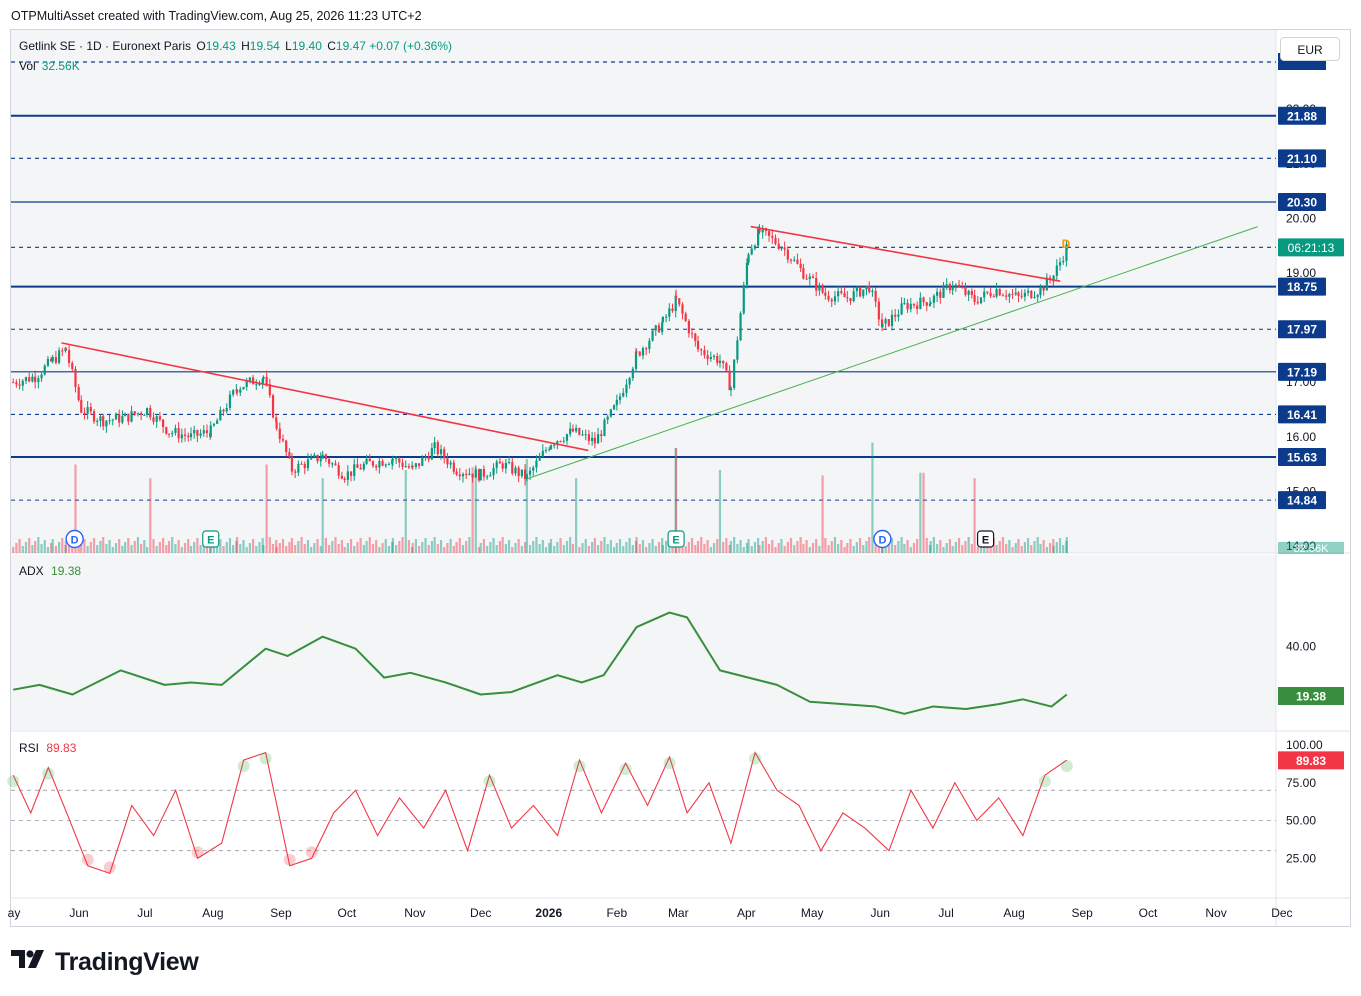 This screenshot has width=1361, height=996. Describe the element at coordinates (1301, 218) in the screenshot. I see `price-tick-label: 20.00` at that location.